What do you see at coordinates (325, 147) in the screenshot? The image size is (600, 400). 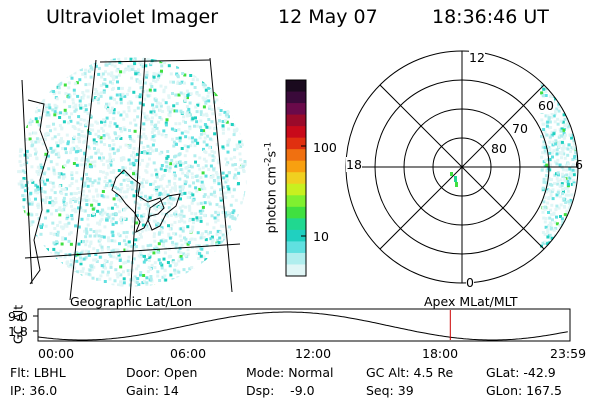 I see `colorbar-tick-100: 100` at bounding box center [325, 147].